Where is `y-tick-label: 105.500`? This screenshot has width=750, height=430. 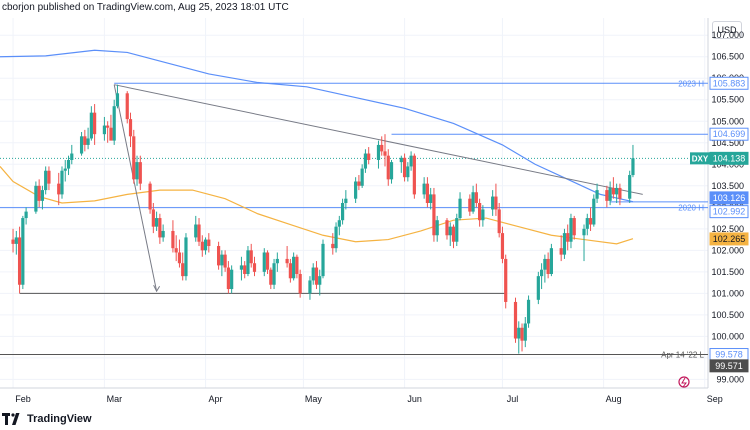 y-tick-label: 105.500 is located at coordinates (727, 100).